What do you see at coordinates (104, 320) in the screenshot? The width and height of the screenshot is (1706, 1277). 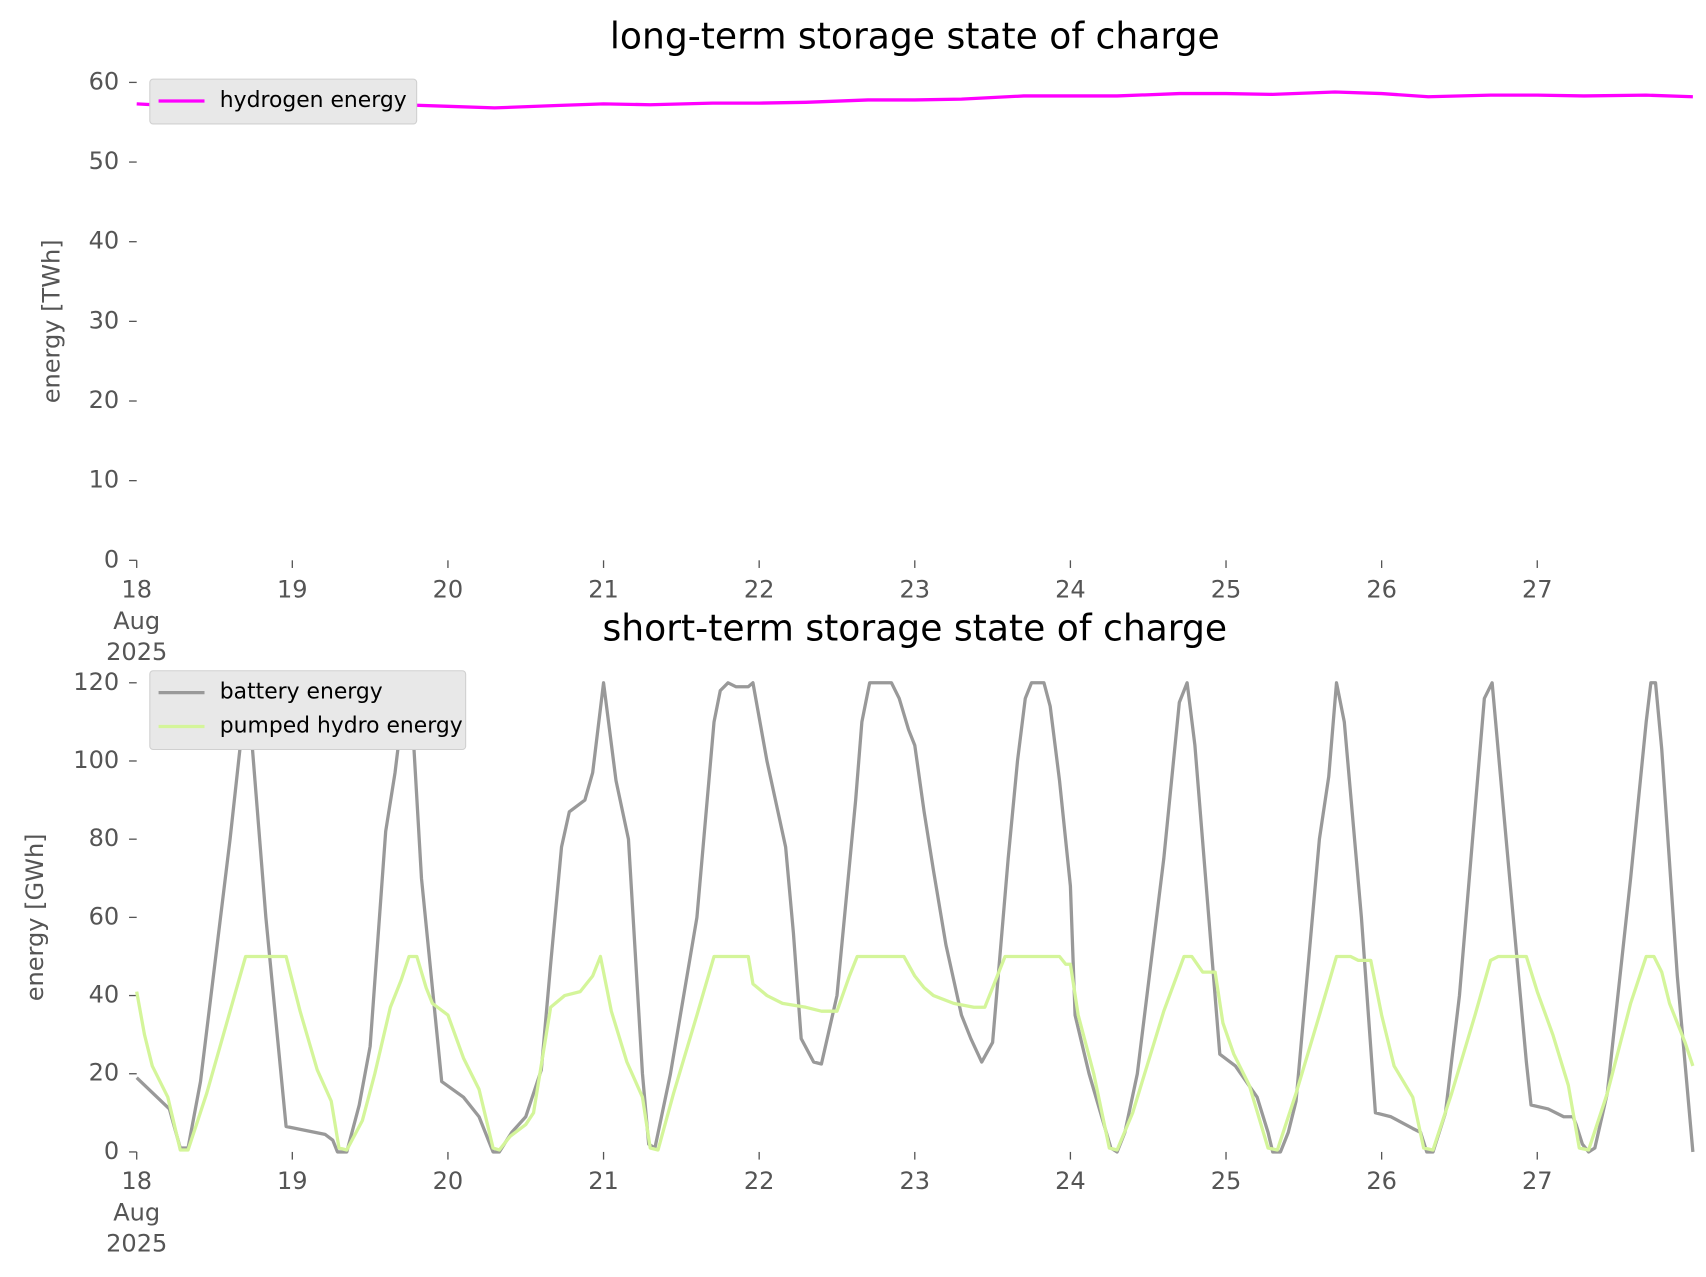 I see `y-tick-label: 30` at bounding box center [104, 320].